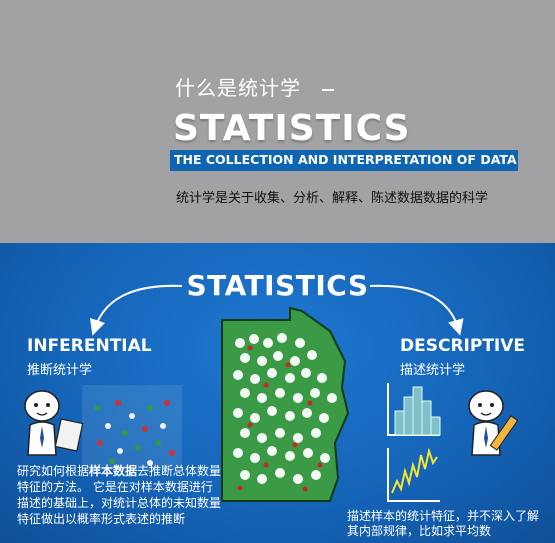  What do you see at coordinates (113, 471) in the screenshot?
I see `inferential-text-bold: 样本数据` at bounding box center [113, 471].